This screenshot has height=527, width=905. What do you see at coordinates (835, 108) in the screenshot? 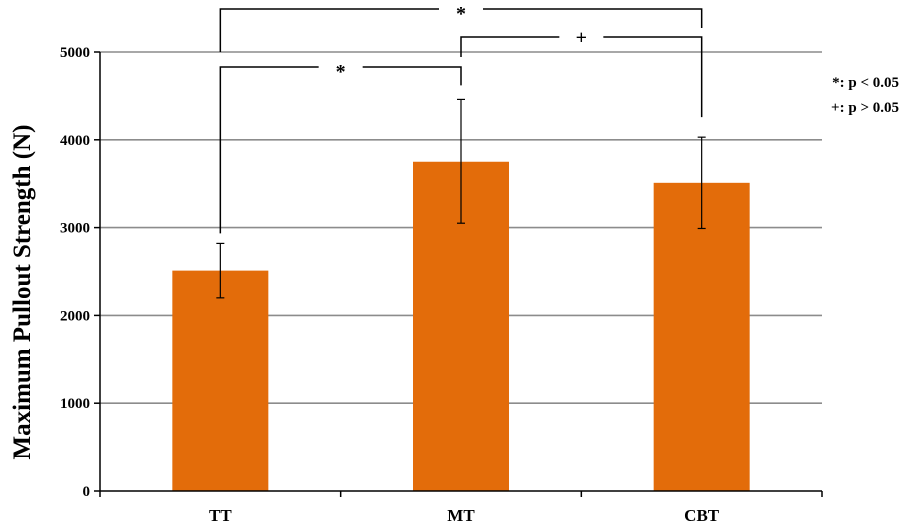
I see `legend-symbol-2: +` at bounding box center [835, 108].